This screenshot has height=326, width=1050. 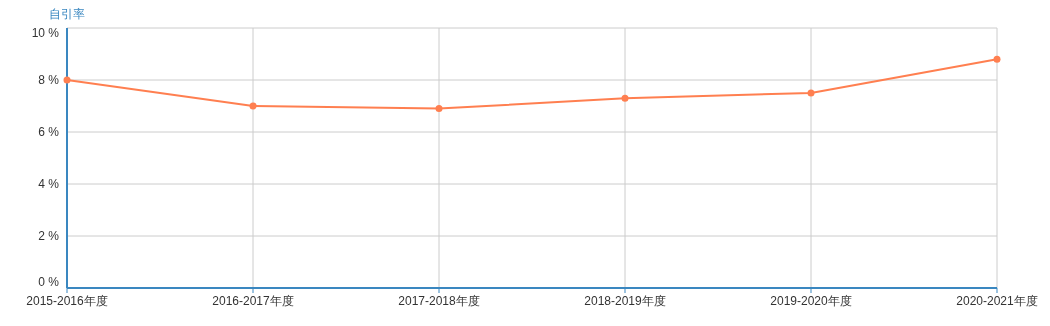 What do you see at coordinates (253, 301) in the screenshot?
I see `x-tick-label: 2016-2017年度` at bounding box center [253, 301].